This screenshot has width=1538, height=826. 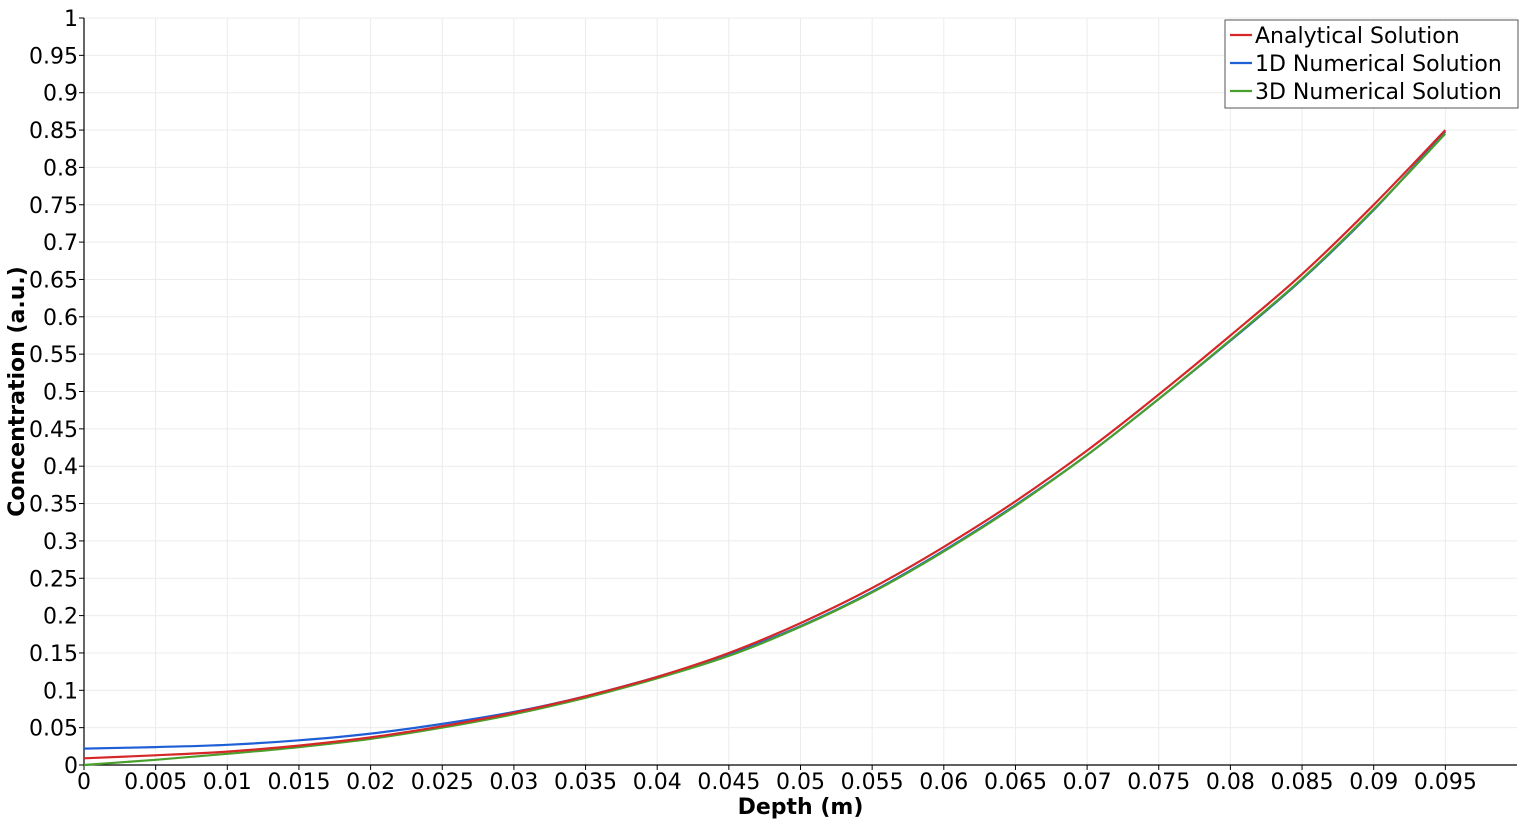 I want to click on legend-label: Analytical Solution, so click(x=1357, y=36).